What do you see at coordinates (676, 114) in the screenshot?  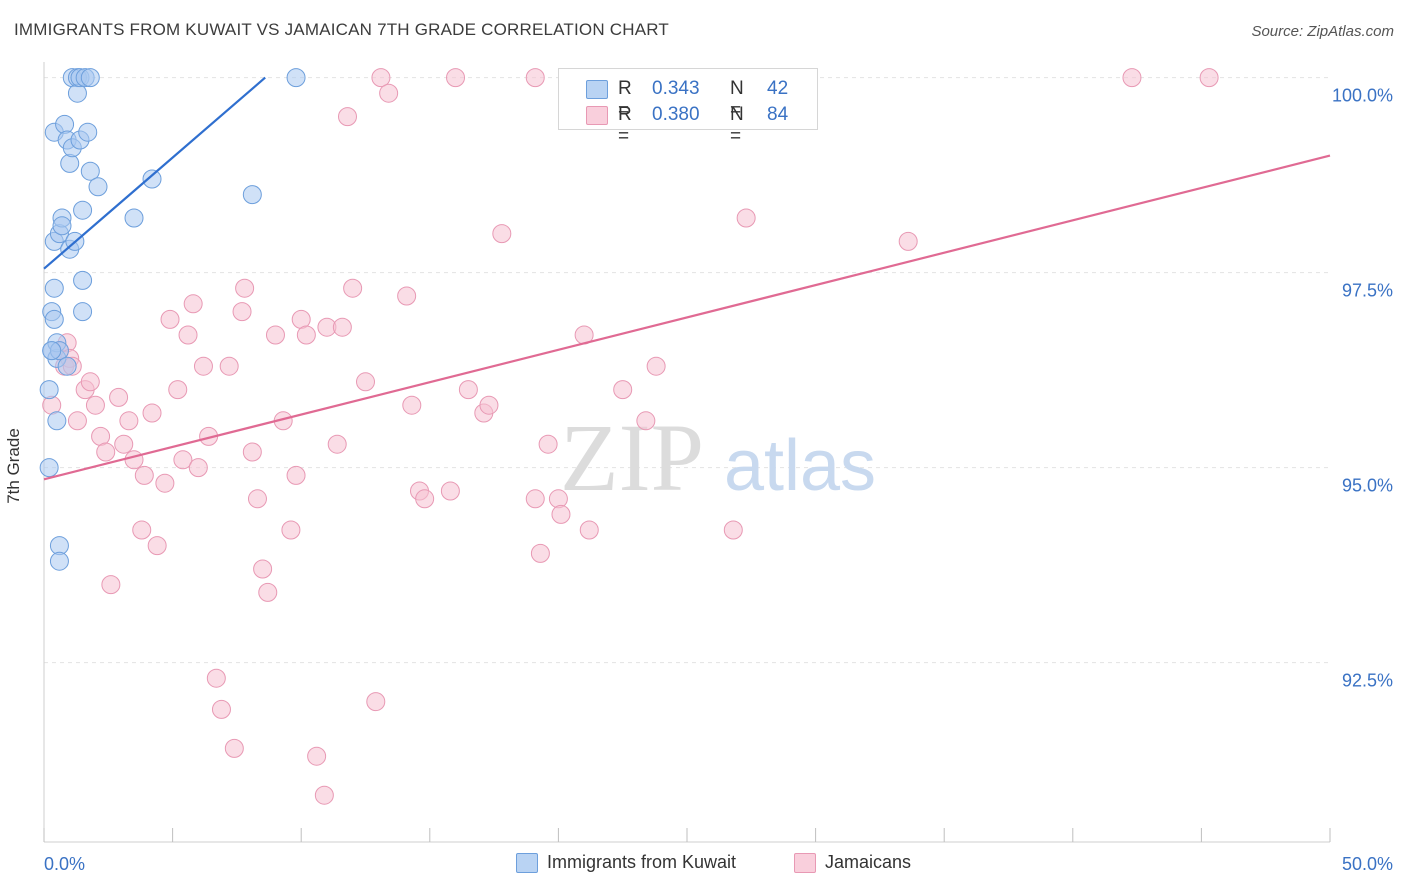 I see `legend-r-value: 0.380` at bounding box center [676, 114].